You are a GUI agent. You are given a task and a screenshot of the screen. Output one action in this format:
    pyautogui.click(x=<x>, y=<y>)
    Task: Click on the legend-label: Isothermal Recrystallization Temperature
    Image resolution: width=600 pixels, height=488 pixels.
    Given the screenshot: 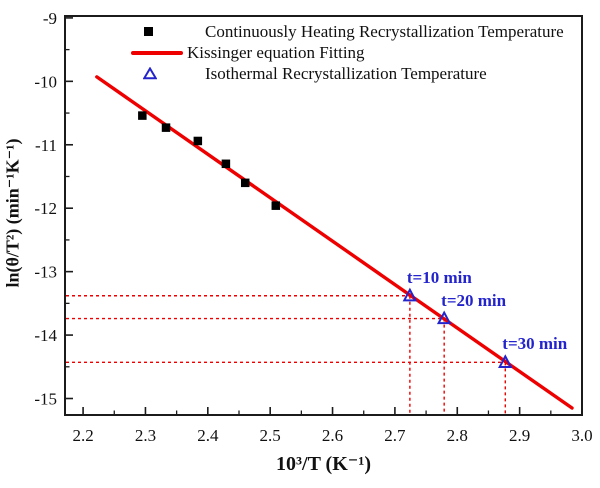 What is the action you would take?
    pyautogui.click(x=346, y=73)
    